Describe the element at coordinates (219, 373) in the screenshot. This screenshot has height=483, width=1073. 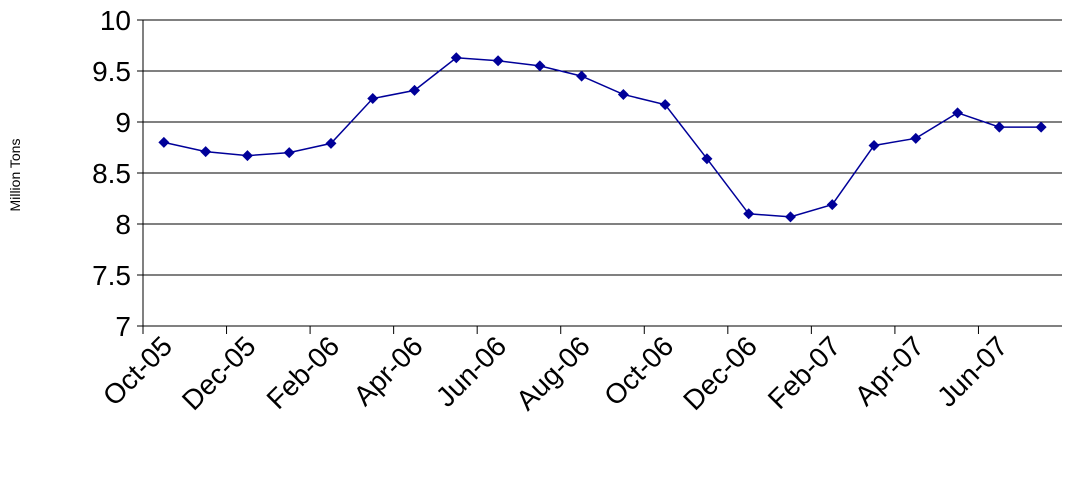
I see `x-tick-label: Dec-05` at that location.